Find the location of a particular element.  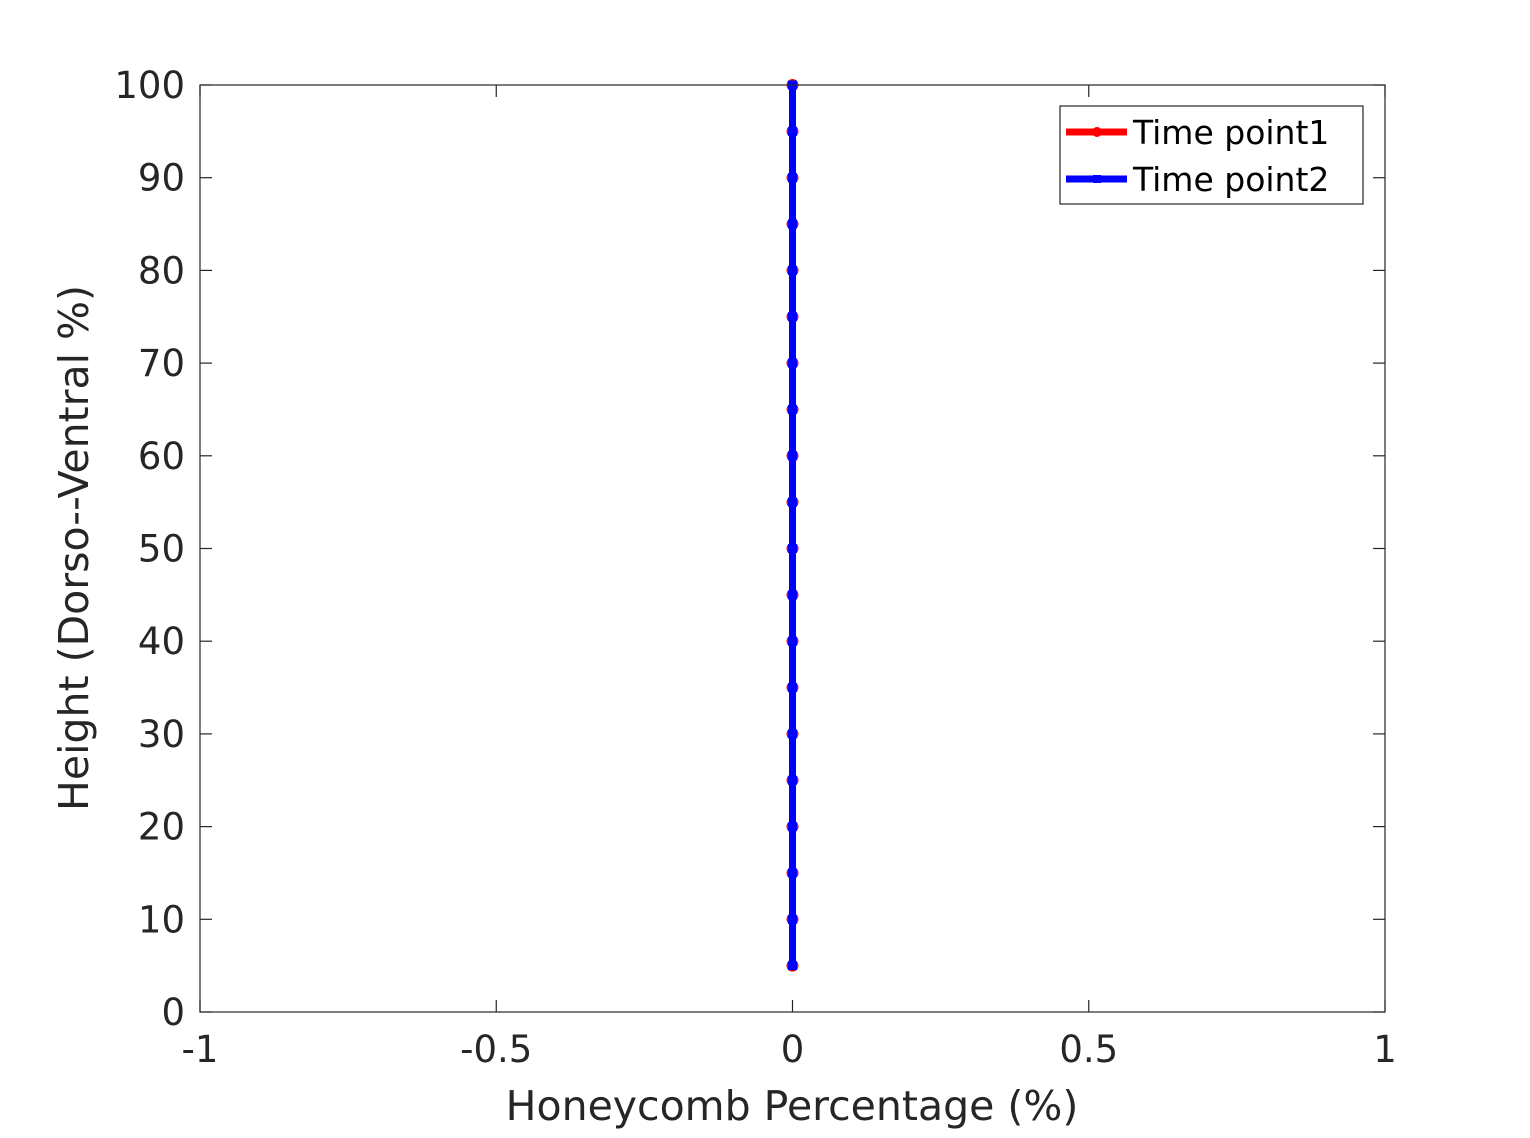

legend-item: Time point2 is located at coordinates (1197, 179).